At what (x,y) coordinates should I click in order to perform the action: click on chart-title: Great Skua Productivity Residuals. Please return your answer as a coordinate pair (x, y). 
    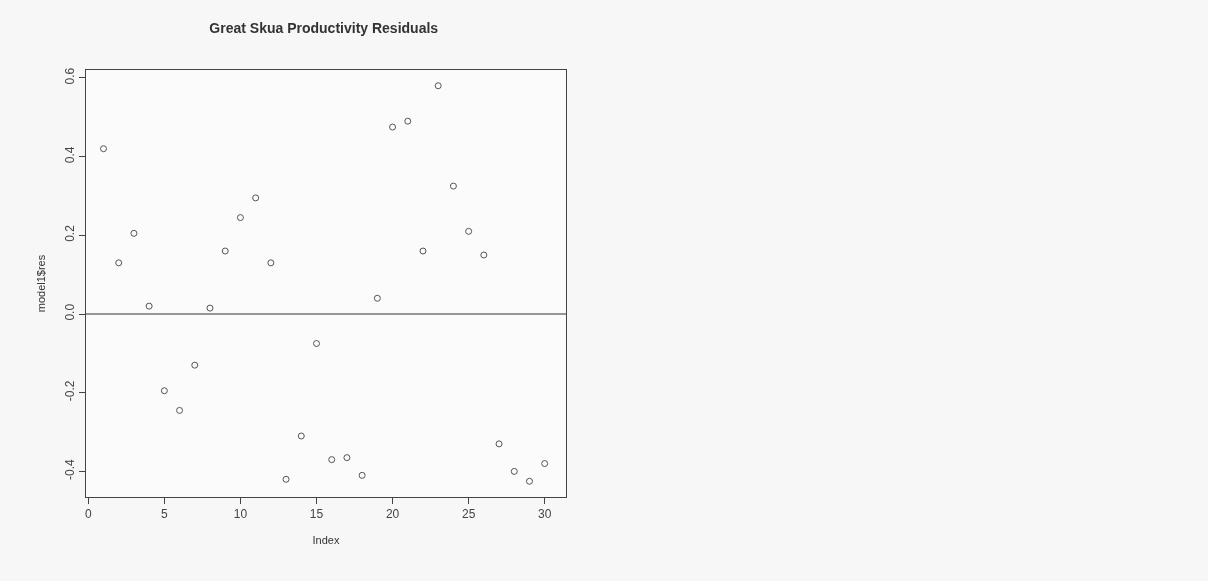
    Looking at the image, I should click on (324, 28).